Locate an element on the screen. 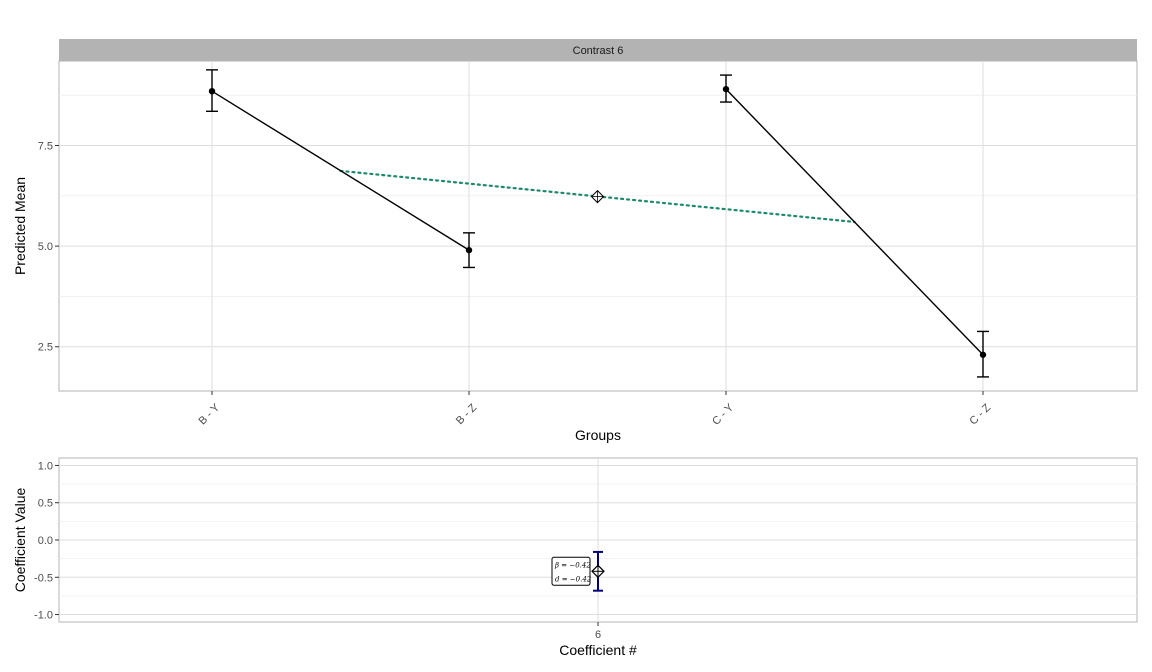 This screenshot has height=672, width=1152. facet-title: Contrast 6 is located at coordinates (598, 51).